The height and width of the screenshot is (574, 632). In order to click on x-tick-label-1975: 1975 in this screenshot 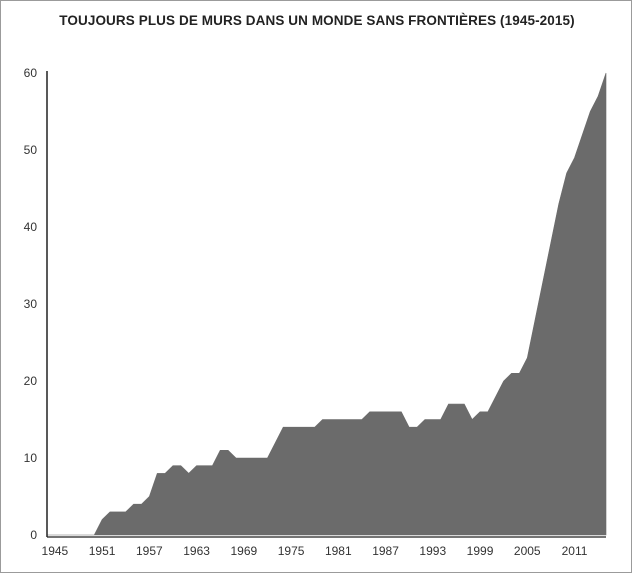, I will do `click(291, 551)`.